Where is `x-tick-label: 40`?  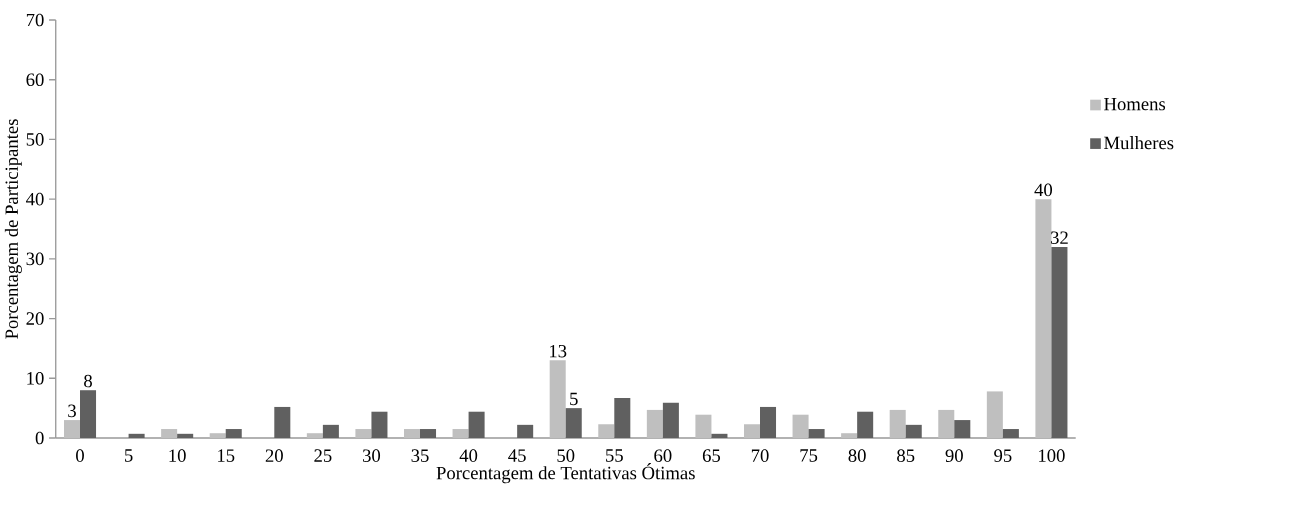
x-tick-label: 40 is located at coordinates (468, 455).